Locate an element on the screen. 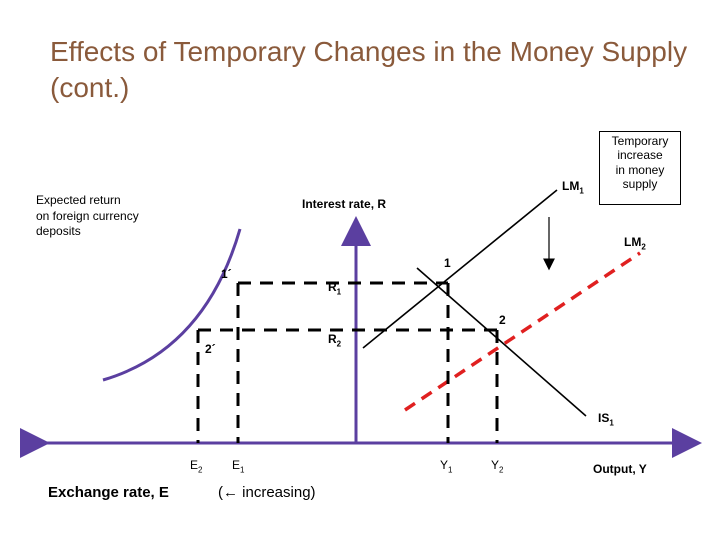 This screenshot has width=720, height=540. e2-sub: 2 is located at coordinates (200, 470).